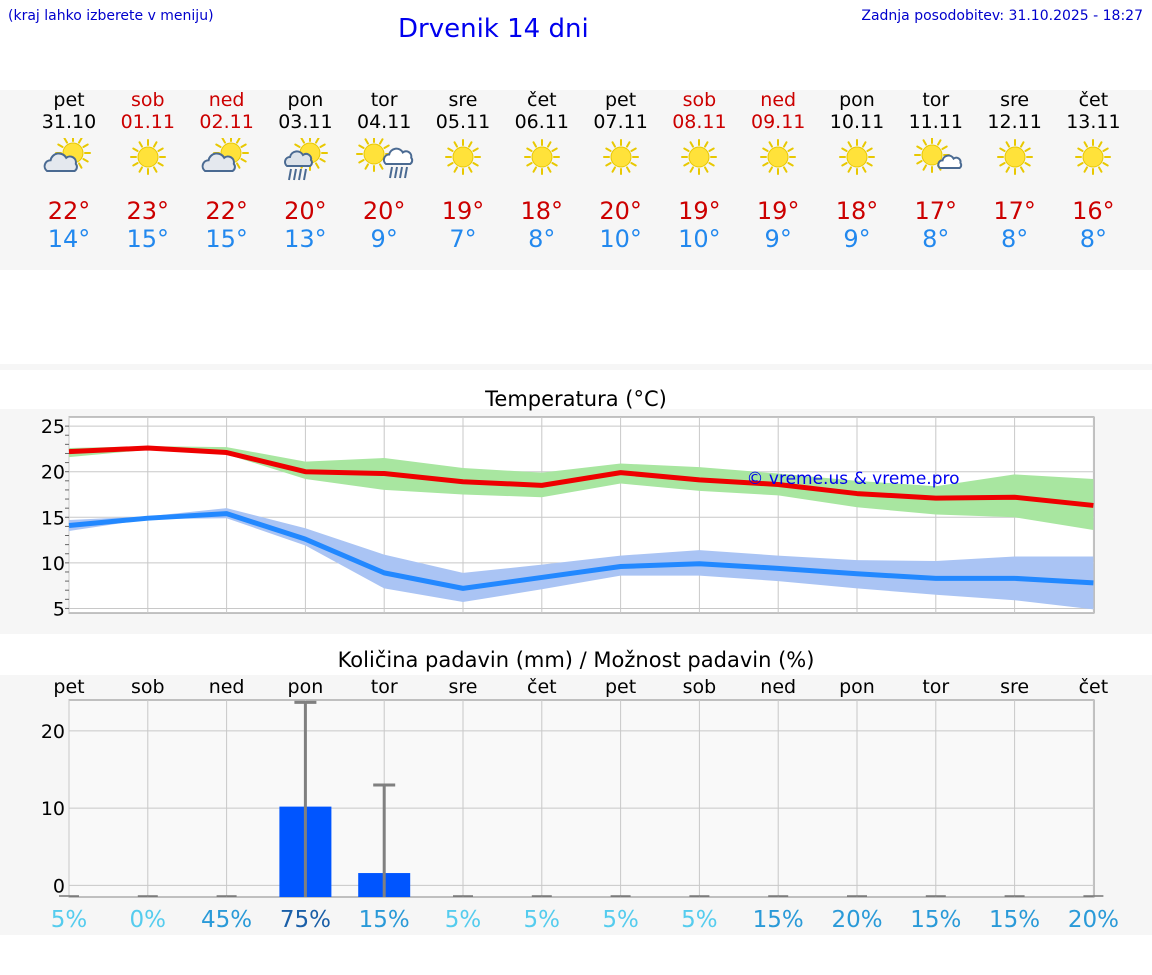  Describe the element at coordinates (857, 122) in the screenshot. I see `day-date: 10.11` at that location.